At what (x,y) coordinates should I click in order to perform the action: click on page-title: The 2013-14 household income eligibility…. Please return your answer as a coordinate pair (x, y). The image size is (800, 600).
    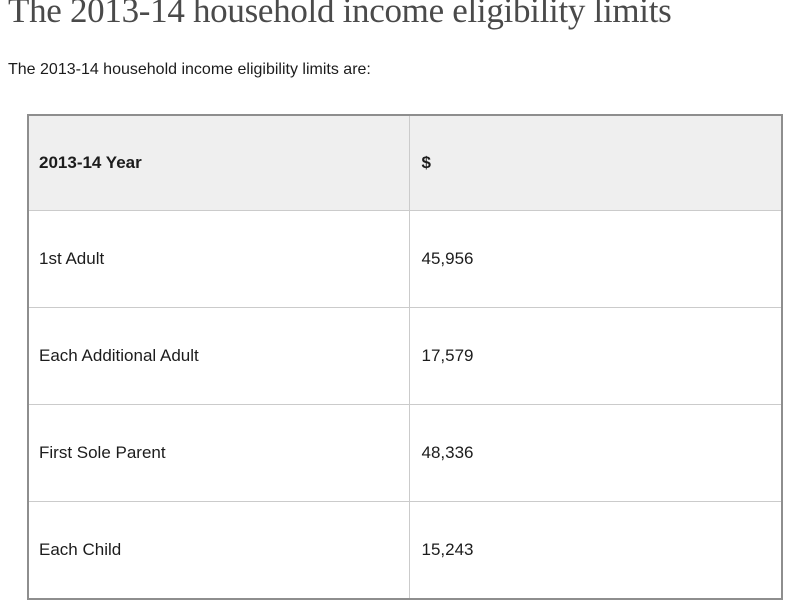
    Looking at the image, I should click on (340, 15).